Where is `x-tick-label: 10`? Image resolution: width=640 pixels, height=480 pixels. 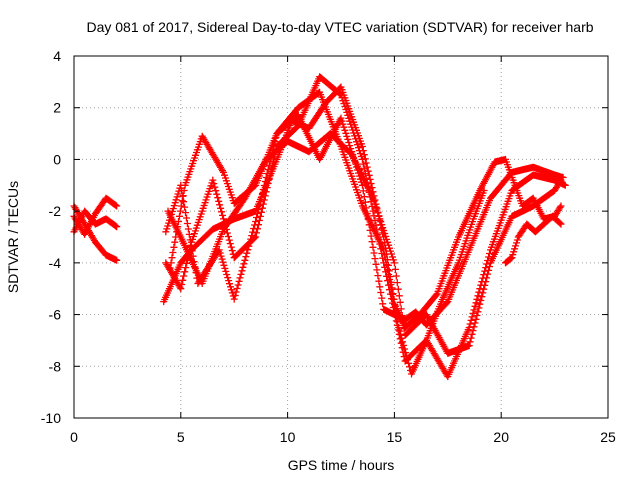
x-tick-label: 10 is located at coordinates (288, 437).